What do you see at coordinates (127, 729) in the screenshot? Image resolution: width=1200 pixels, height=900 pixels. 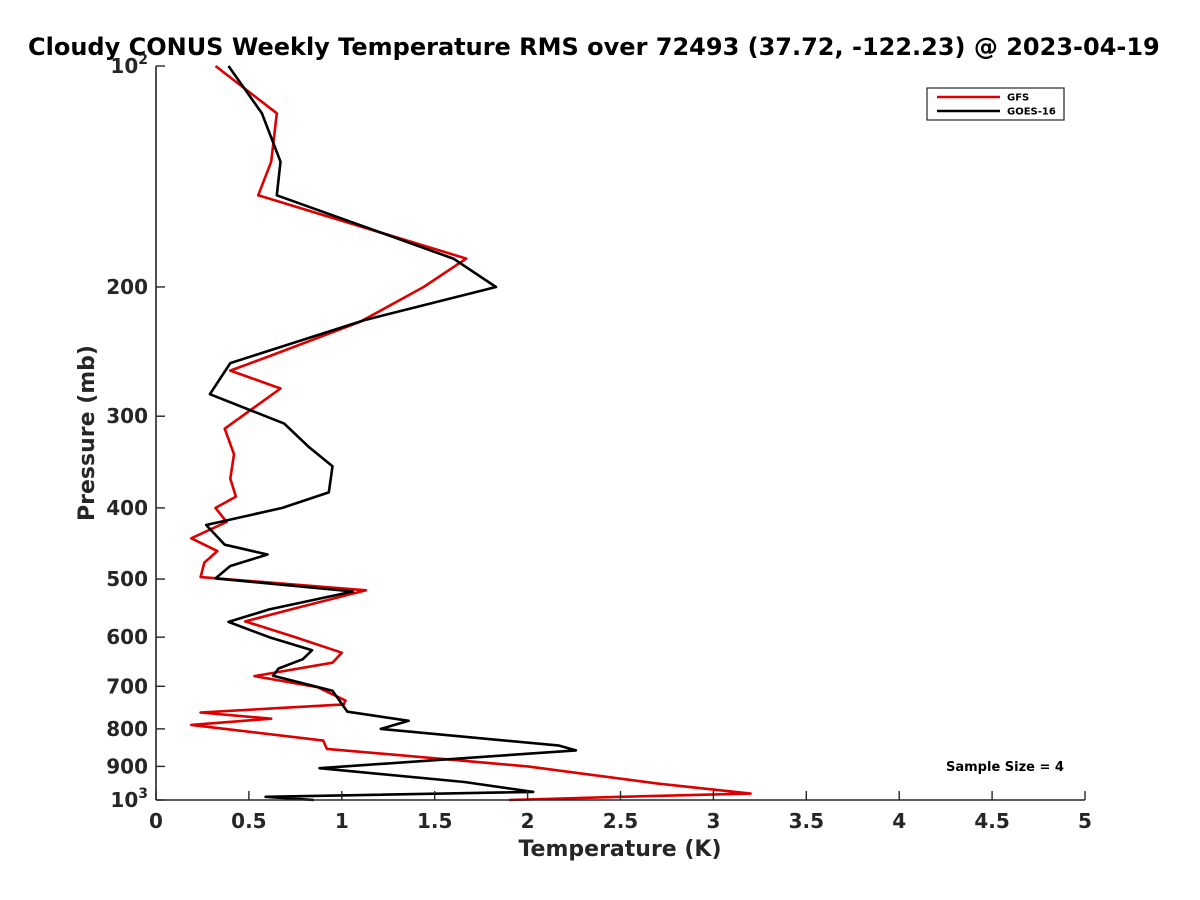 I see `y-tick-label: 800` at bounding box center [127, 729].